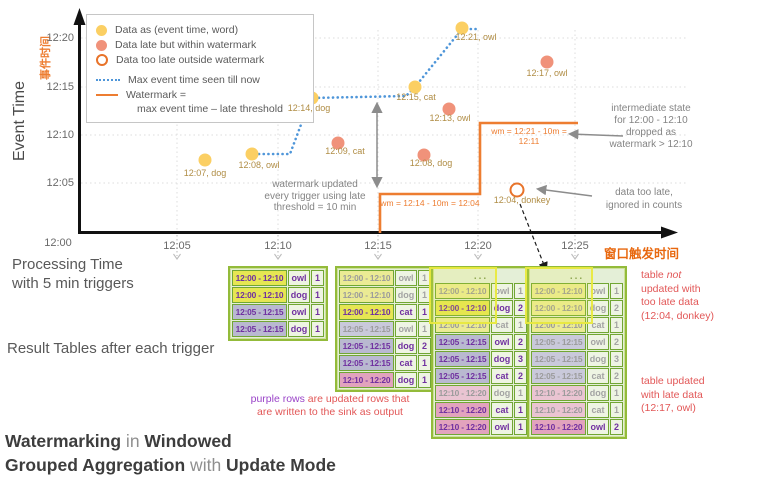 The height and width of the screenshot is (483, 768). I want to click on y-tick: 12:15, so click(60, 87).